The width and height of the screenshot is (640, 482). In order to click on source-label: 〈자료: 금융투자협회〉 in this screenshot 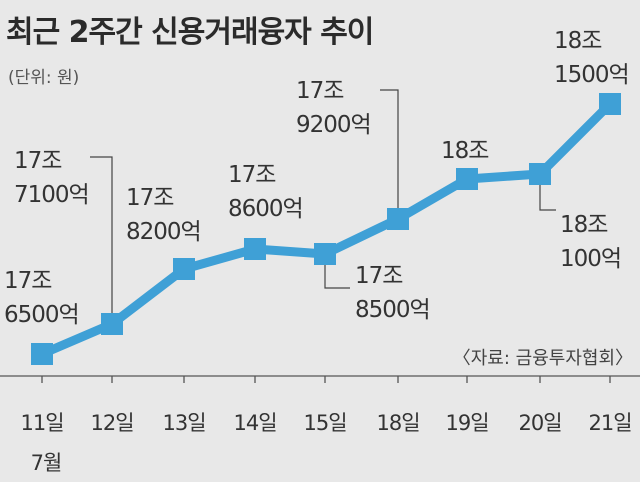, I will do `click(543, 358)`.